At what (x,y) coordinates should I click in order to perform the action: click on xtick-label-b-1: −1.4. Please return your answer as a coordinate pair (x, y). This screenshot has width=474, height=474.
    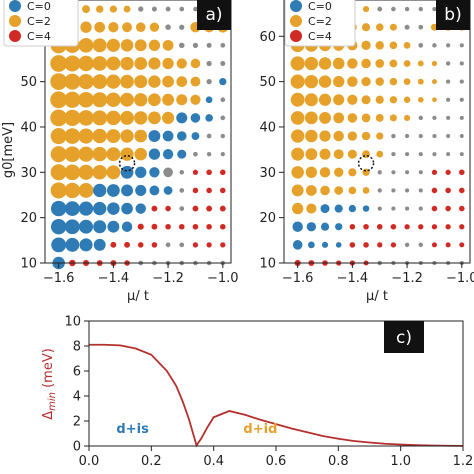
    Looking at the image, I should click on (353, 278).